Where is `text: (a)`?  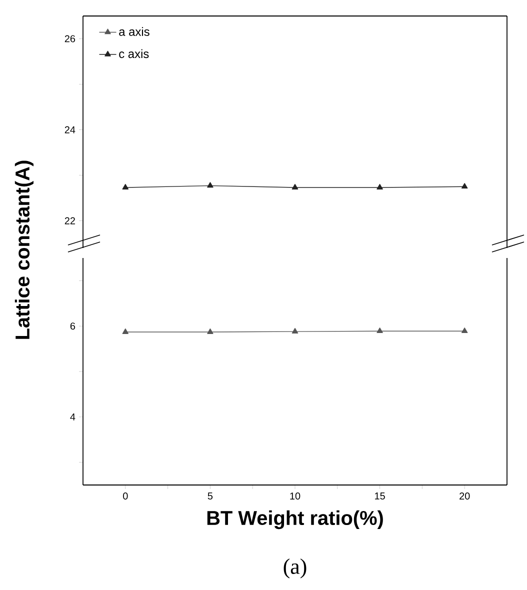
text: (a) is located at coordinates (295, 568).